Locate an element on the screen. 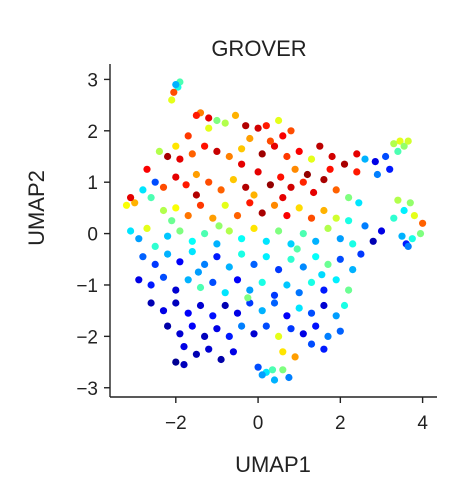 The width and height of the screenshot is (453, 492). x-tick-label: 0 is located at coordinates (258, 423).